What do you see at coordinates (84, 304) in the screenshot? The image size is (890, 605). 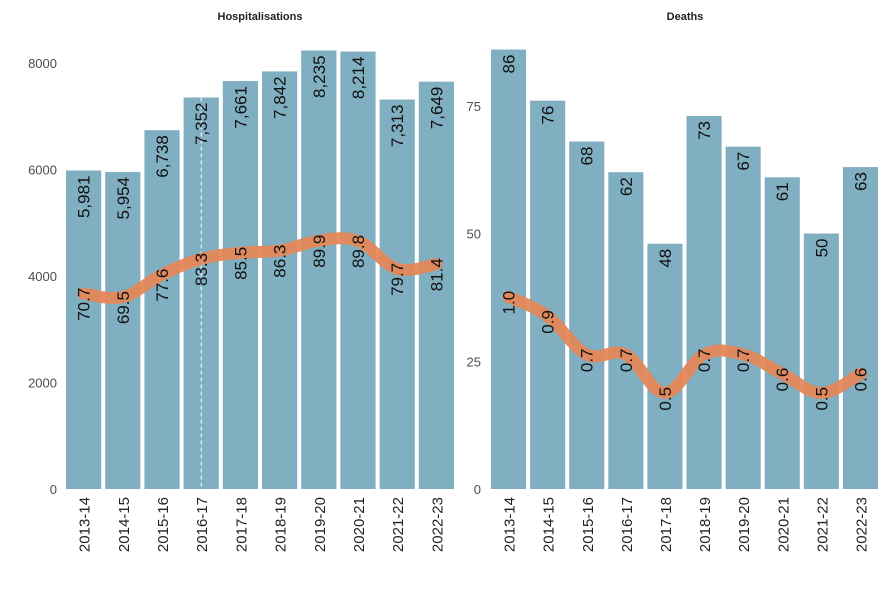 I see `line-value-label: 70.7` at bounding box center [84, 304].